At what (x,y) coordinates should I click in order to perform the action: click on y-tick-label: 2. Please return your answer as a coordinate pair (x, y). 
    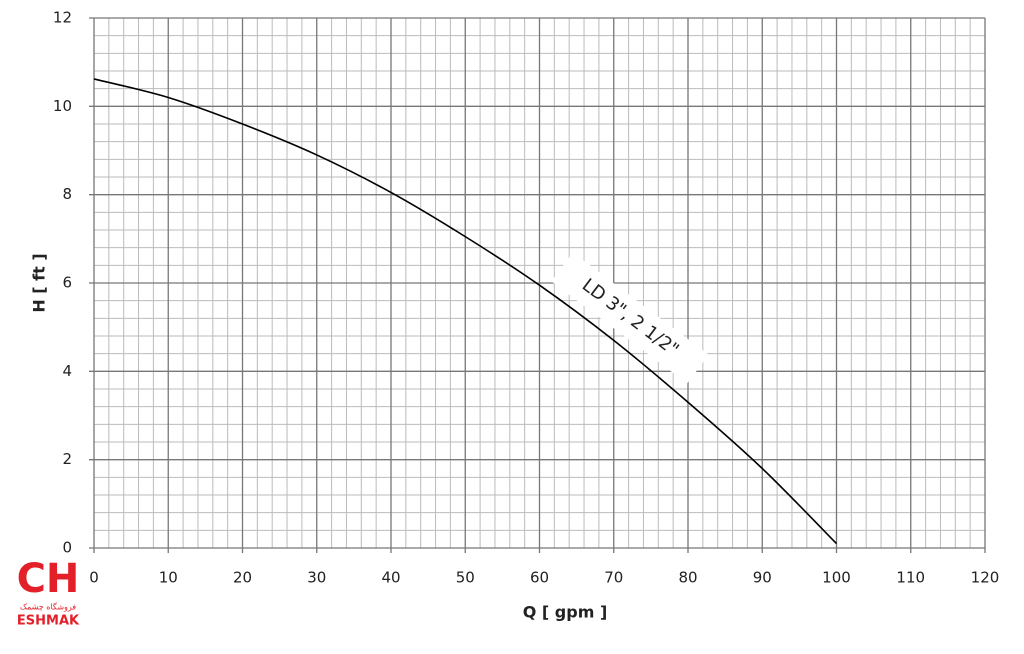
    Looking at the image, I should click on (67, 459).